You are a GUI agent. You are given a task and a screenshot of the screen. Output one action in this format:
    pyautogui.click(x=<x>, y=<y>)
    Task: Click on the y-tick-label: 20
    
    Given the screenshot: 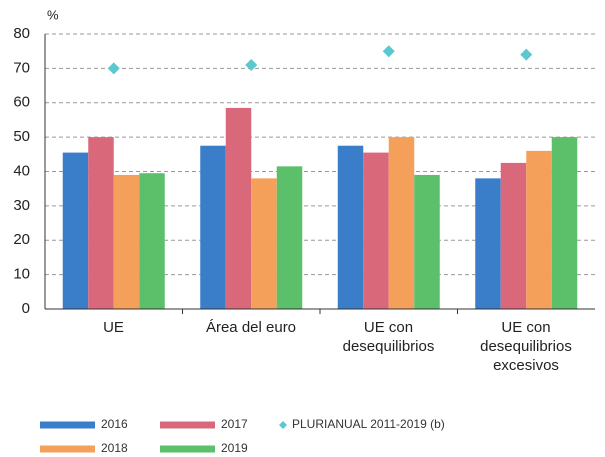 What is the action you would take?
    pyautogui.click(x=21, y=239)
    